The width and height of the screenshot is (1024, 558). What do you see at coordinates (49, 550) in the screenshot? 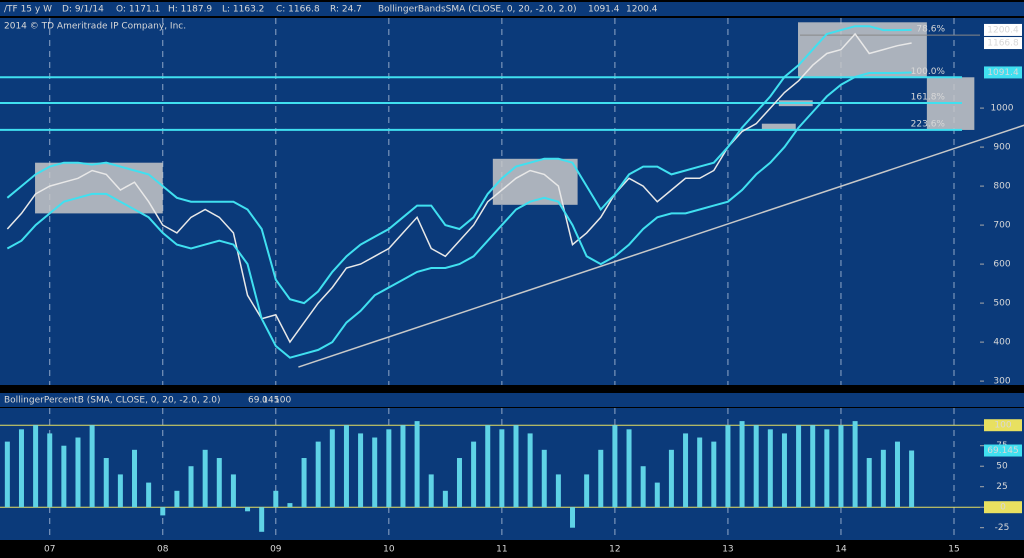
I see `x-tick-label: 07` at bounding box center [49, 550].